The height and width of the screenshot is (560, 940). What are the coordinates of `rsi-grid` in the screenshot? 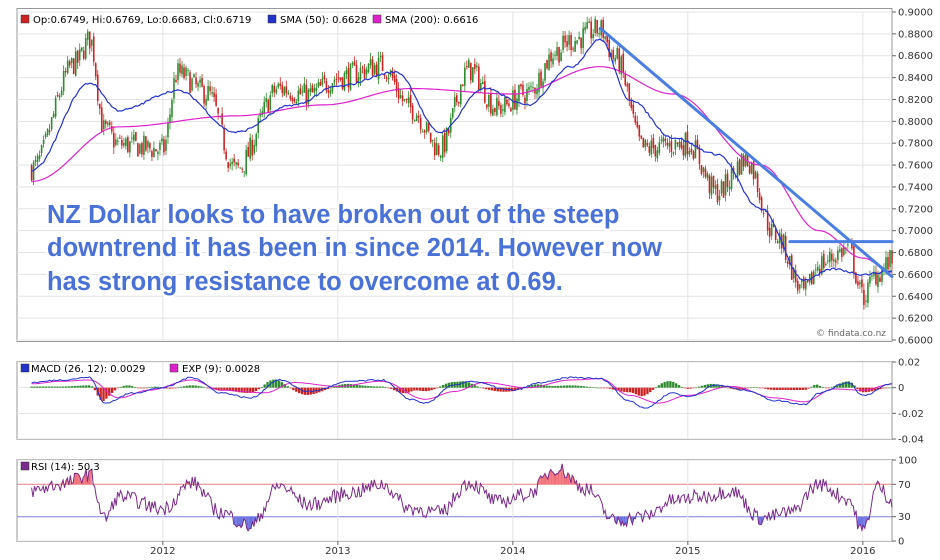 It's located at (454, 500).